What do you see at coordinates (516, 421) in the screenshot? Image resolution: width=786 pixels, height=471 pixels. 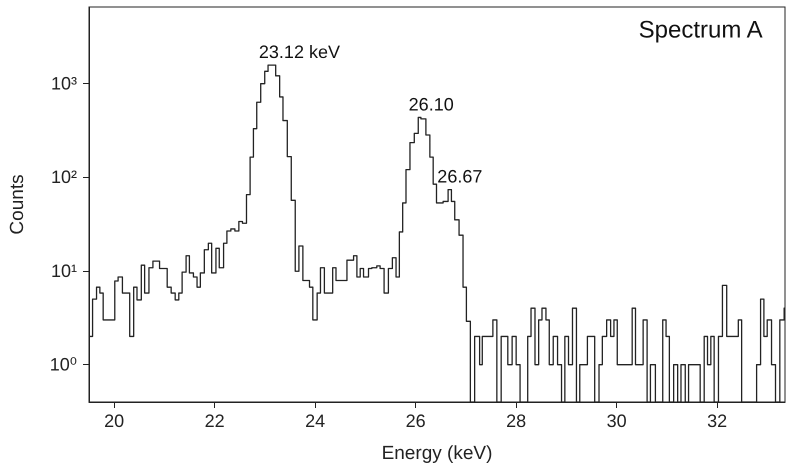 I see `x-tick-label: 28` at bounding box center [516, 421].